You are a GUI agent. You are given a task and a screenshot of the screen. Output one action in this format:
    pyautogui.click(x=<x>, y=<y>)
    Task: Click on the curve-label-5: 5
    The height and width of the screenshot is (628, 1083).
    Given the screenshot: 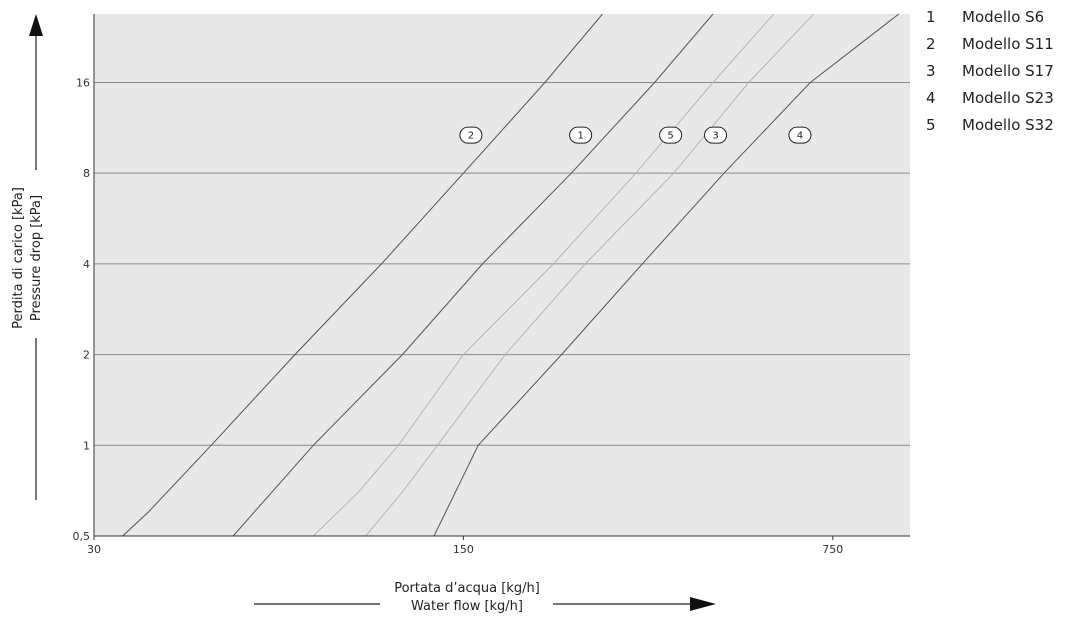 What is the action you would take?
    pyautogui.click(x=671, y=135)
    